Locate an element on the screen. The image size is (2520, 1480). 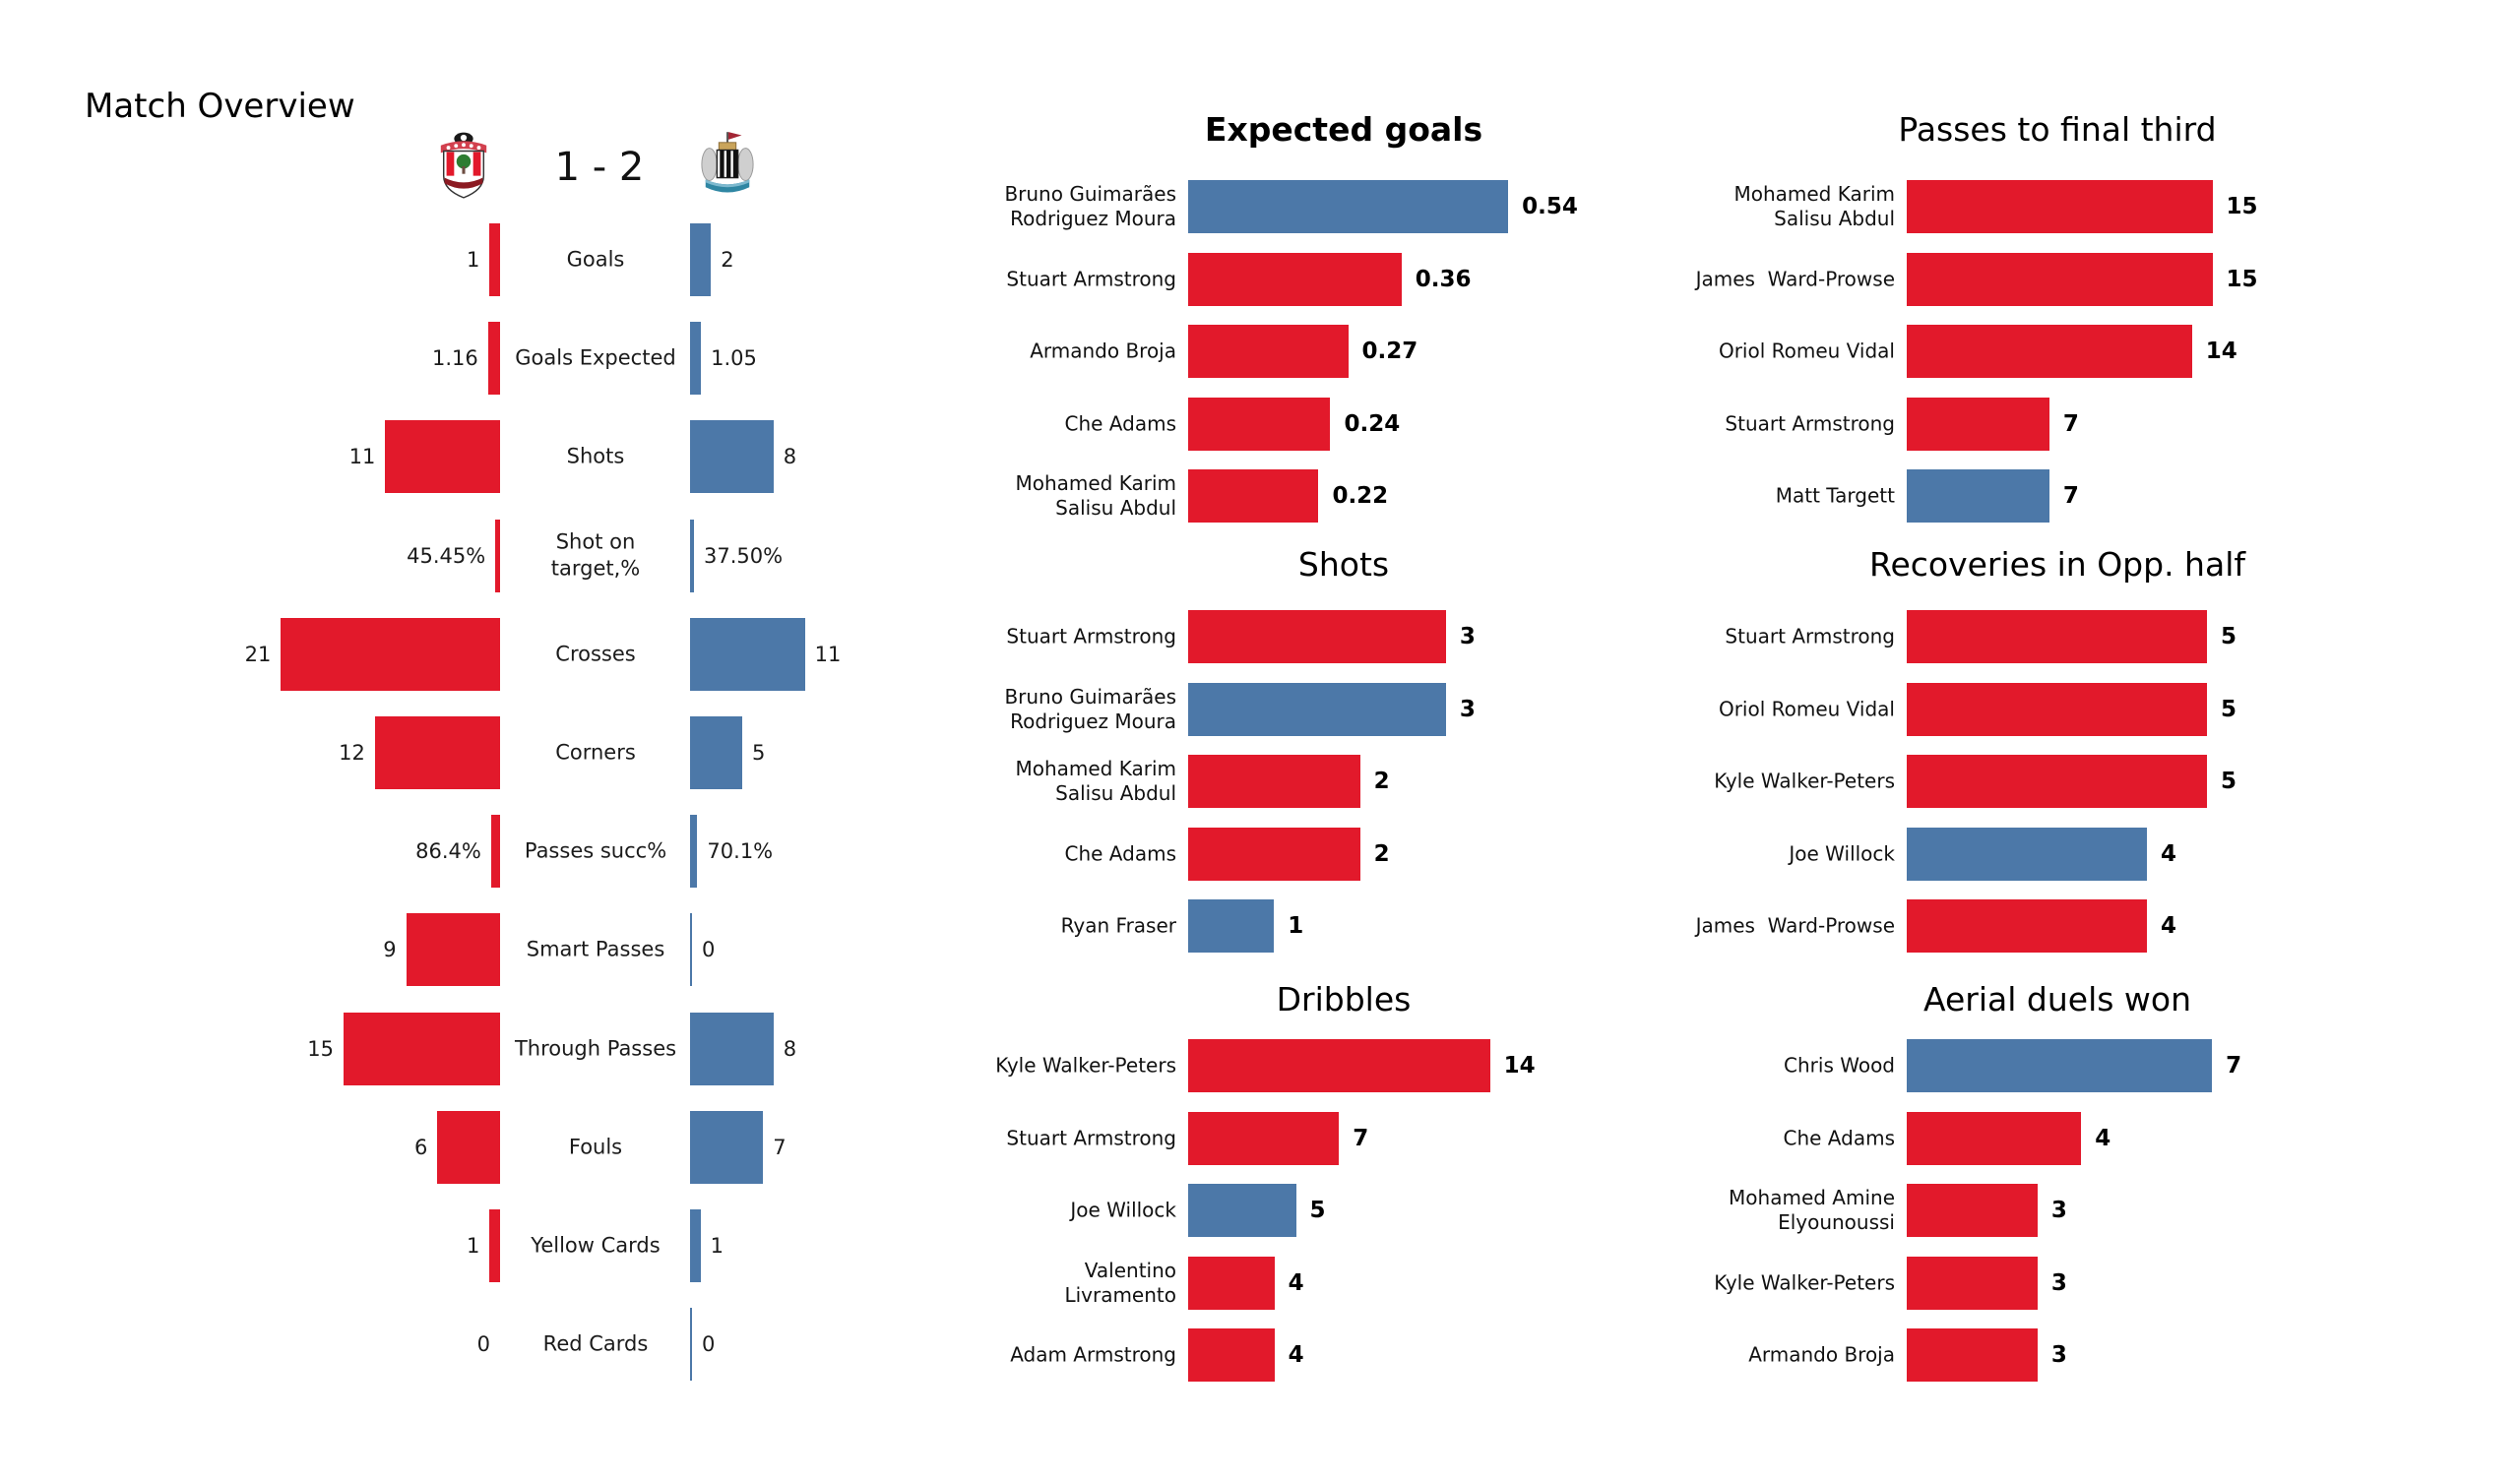
home-value: 21 is located at coordinates (258, 654).